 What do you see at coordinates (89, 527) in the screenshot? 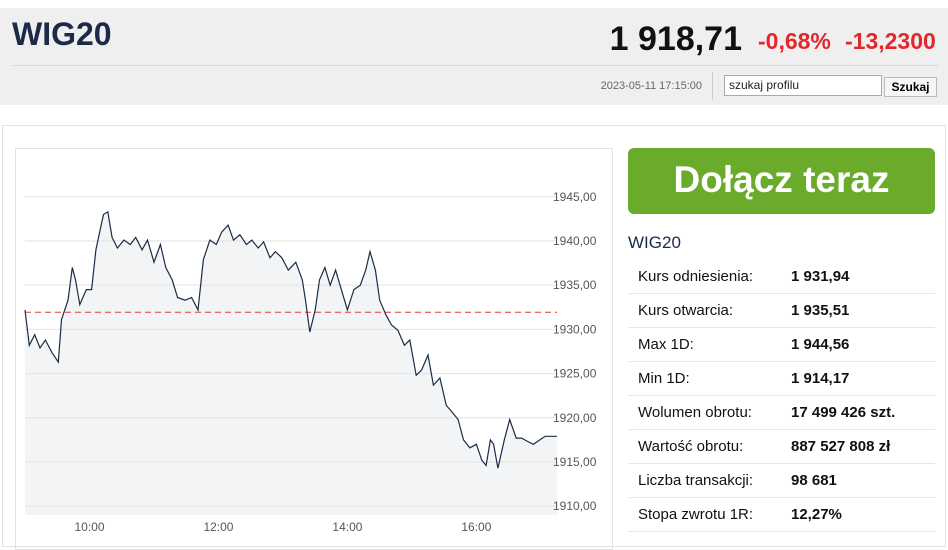
I see `x-tick-label: 10:00` at bounding box center [89, 527].